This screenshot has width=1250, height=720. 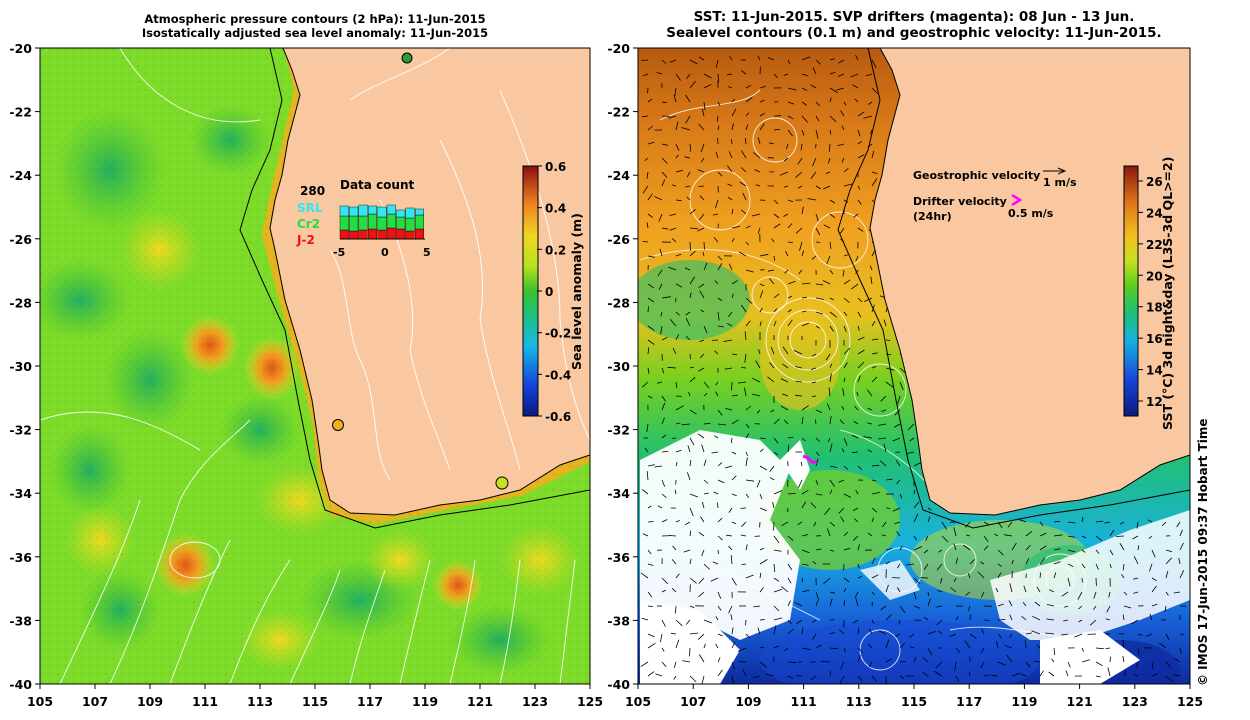 I want to click on drifter-scale-speed: 0.5 m/s, so click(x=1031, y=213).